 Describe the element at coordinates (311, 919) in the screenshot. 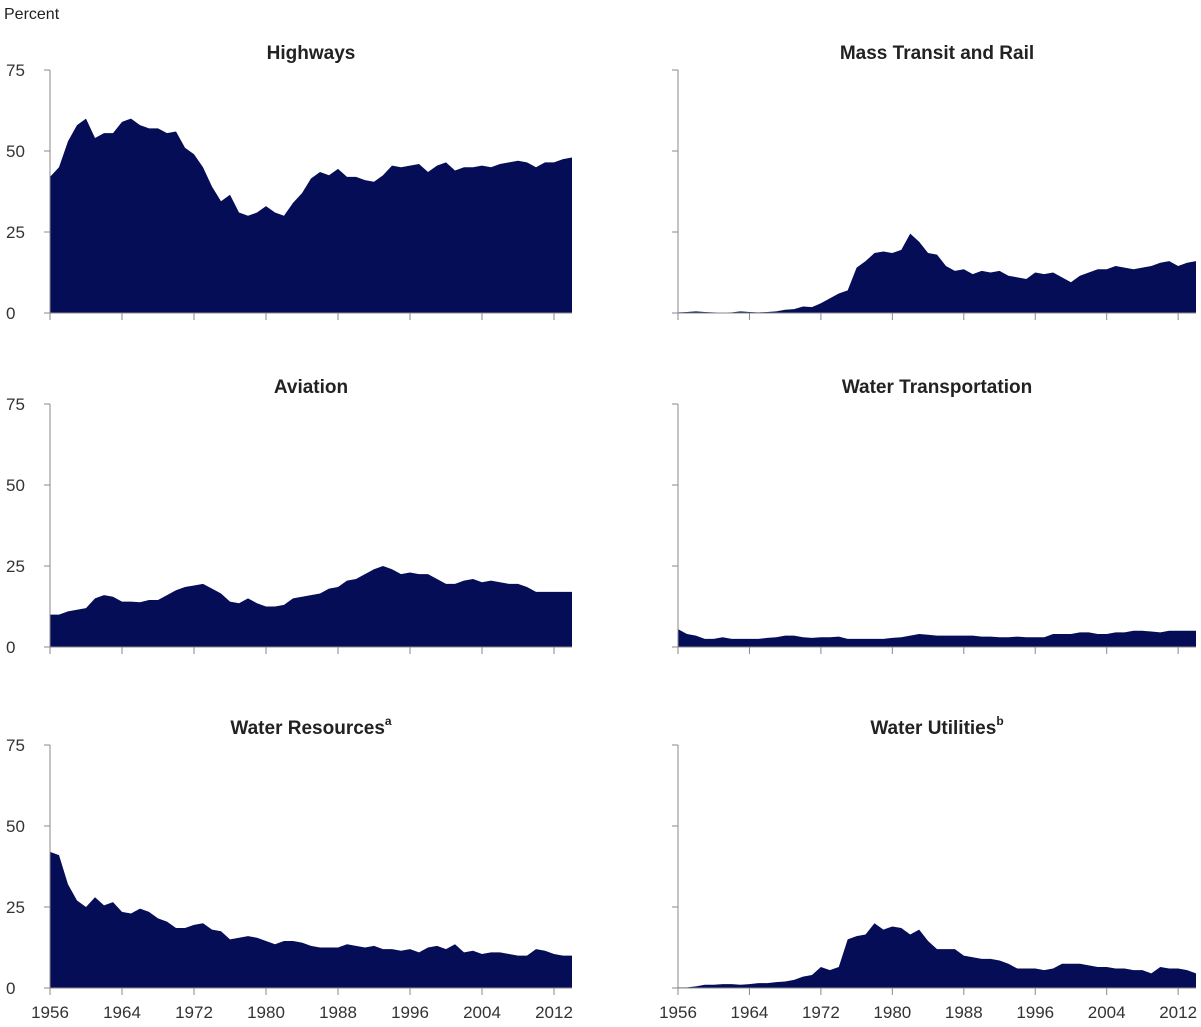

I see `area-series-water-resources` at that location.